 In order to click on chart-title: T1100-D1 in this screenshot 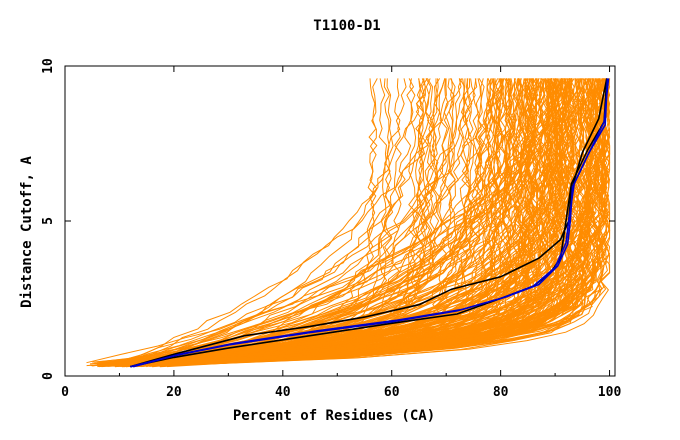, I will do `click(346, 26)`.